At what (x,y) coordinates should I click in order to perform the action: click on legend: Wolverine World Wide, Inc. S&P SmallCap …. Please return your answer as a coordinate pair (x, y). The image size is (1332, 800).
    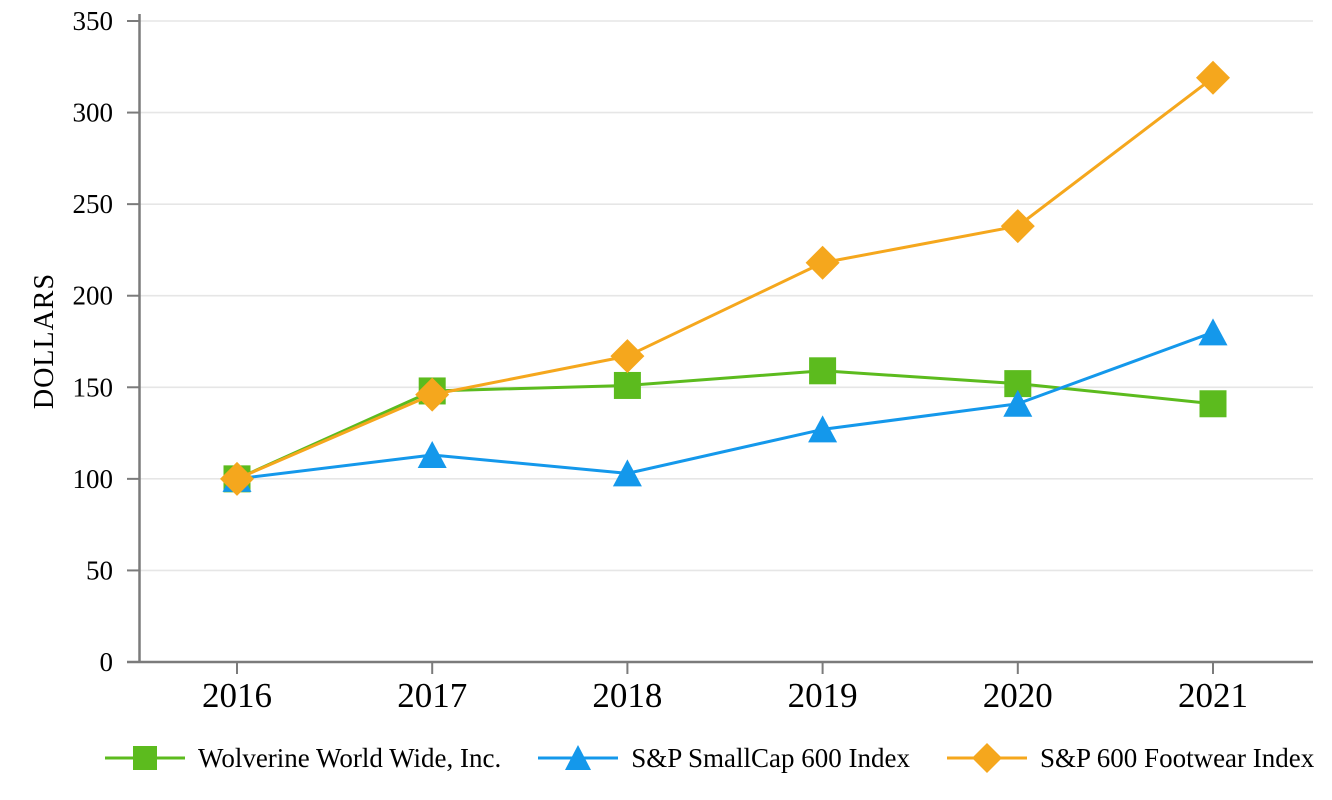
    Looking at the image, I should click on (709, 758).